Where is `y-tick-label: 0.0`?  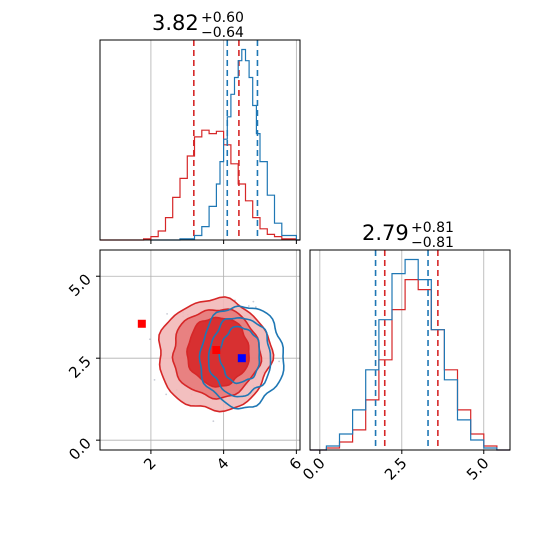 y-tick-label: 0.0 is located at coordinates (80, 449).